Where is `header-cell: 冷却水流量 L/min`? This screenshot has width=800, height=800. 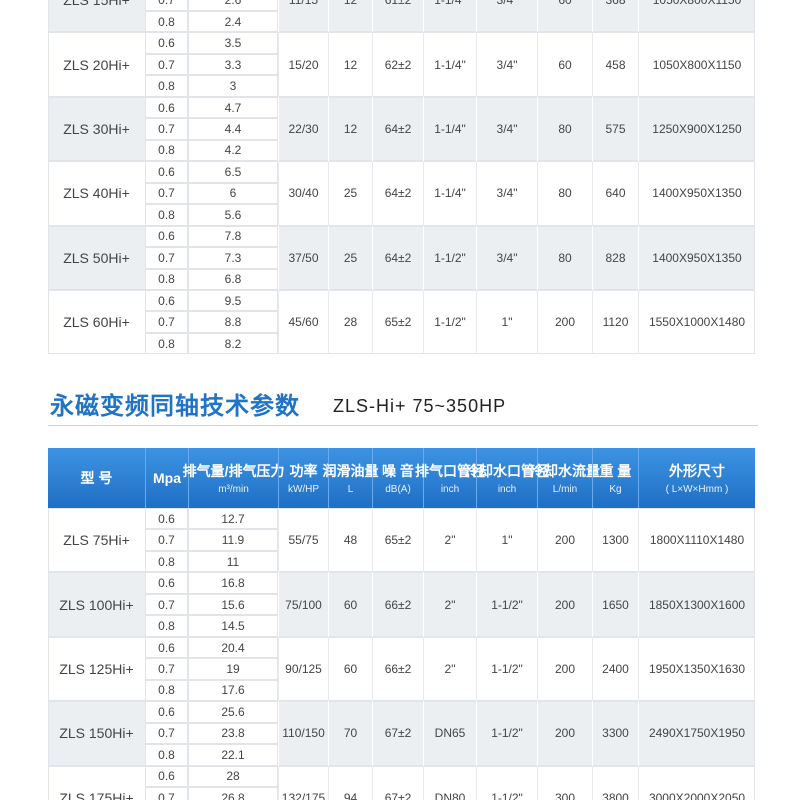
header-cell: 冷却水流量 L/min is located at coordinates (565, 478).